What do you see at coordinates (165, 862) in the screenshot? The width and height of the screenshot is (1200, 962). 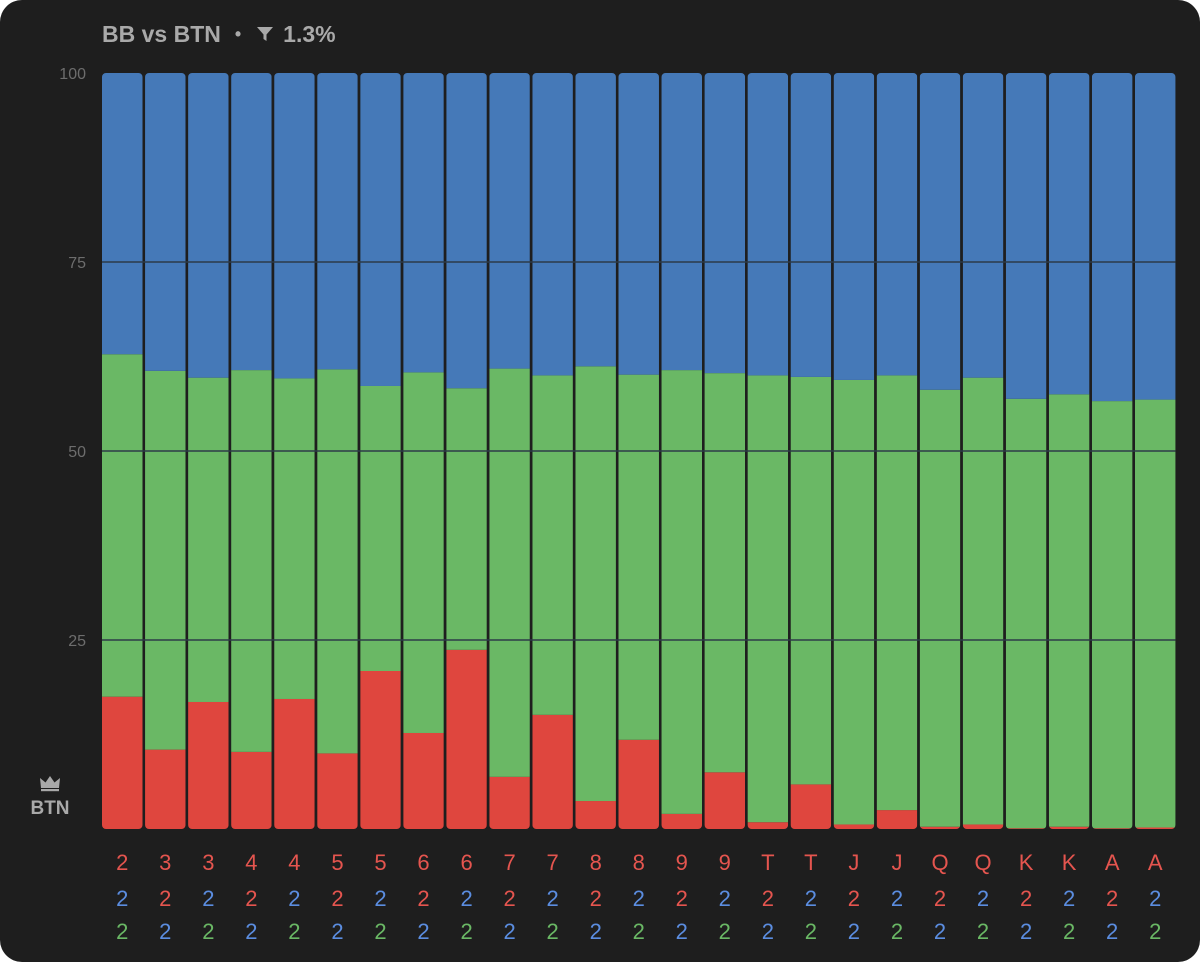 I see `category-label: 3` at bounding box center [165, 862].